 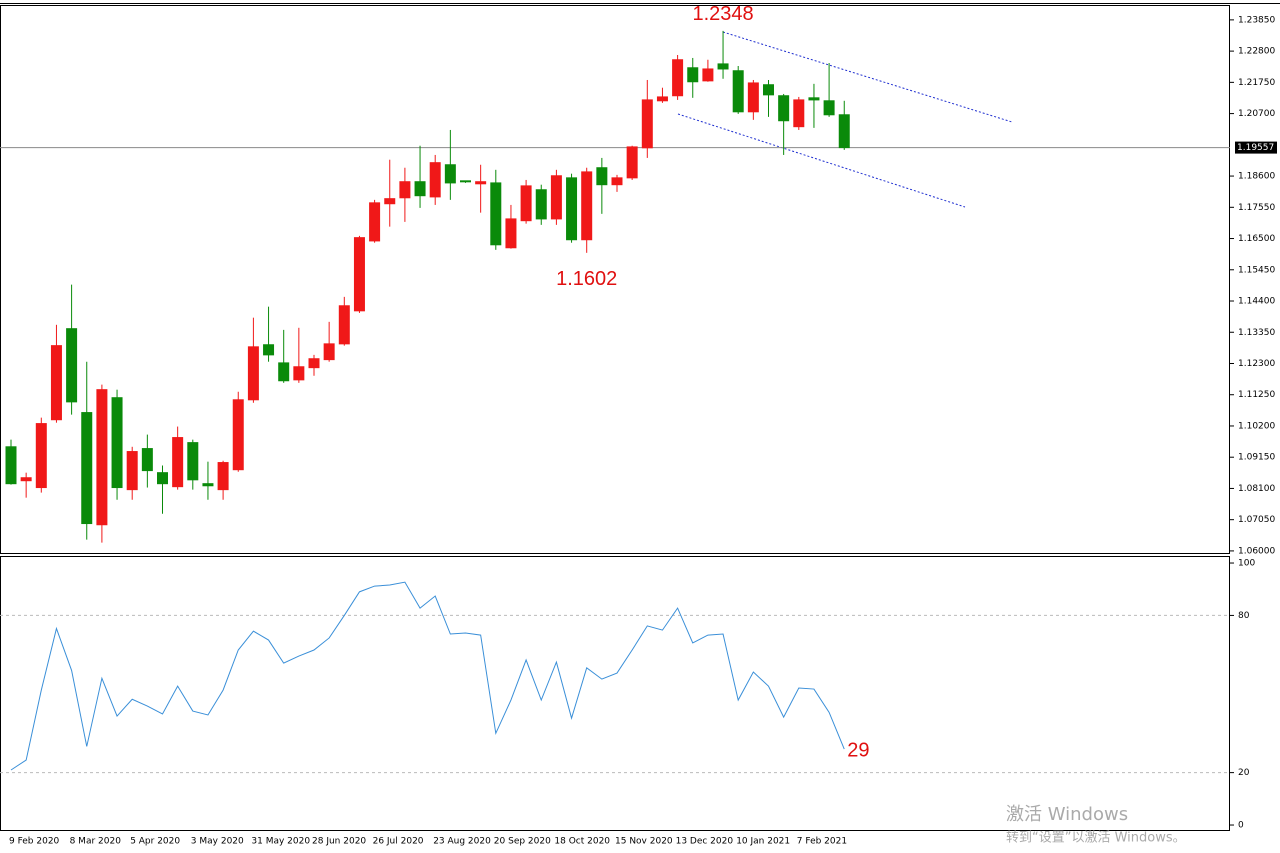 I want to click on y-tick-label: 1.14400, so click(x=1256, y=302).